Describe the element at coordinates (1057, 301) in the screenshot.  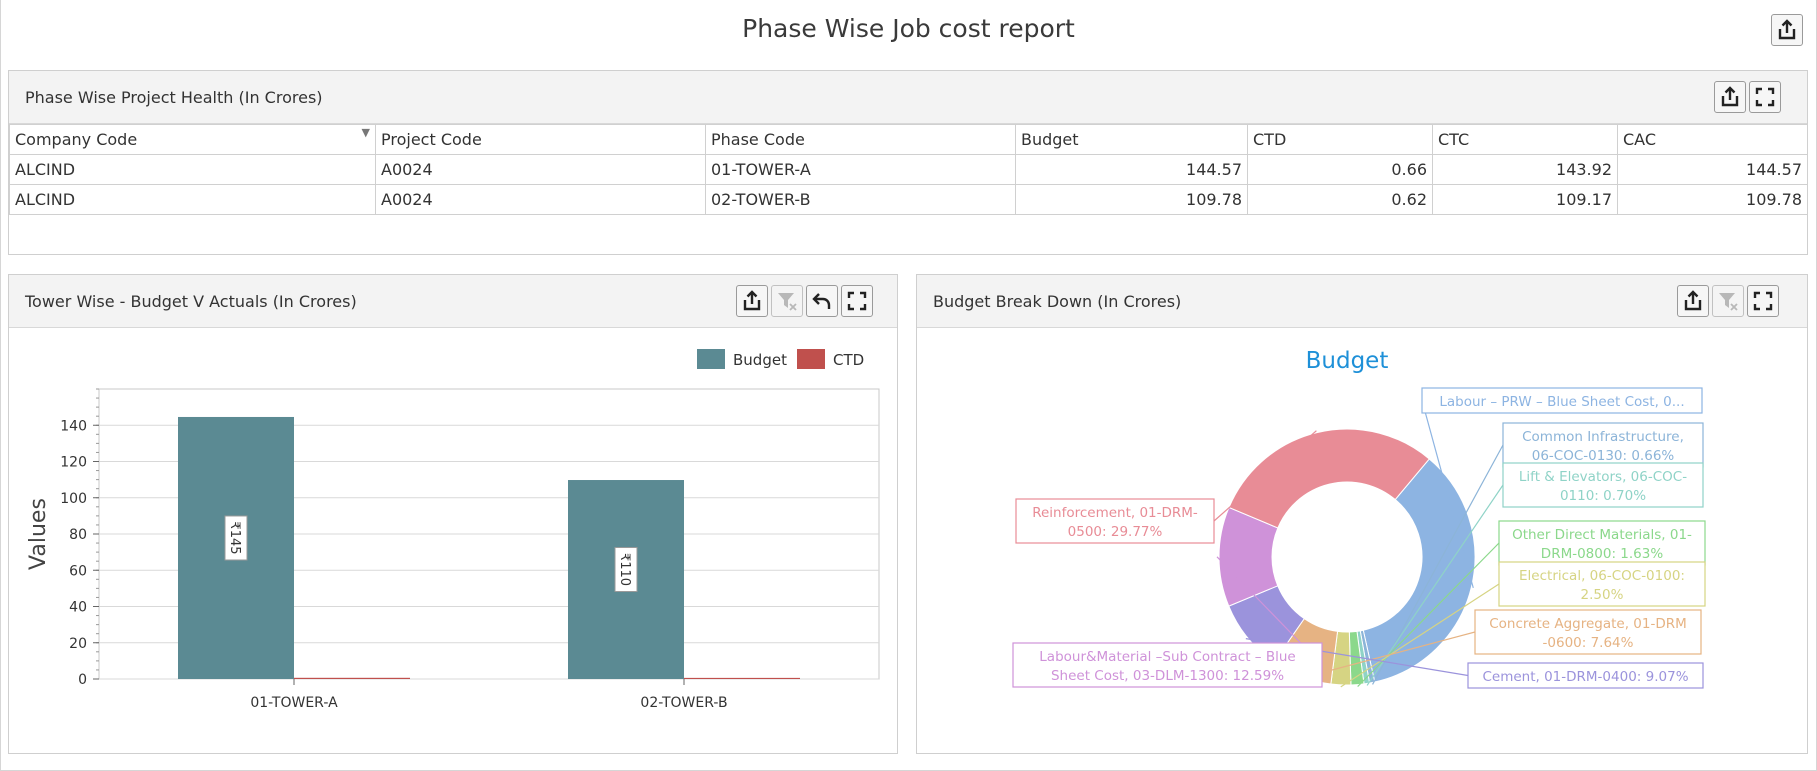
I see `pie-panel-title: Budget Break Down (In Crores)` at that location.